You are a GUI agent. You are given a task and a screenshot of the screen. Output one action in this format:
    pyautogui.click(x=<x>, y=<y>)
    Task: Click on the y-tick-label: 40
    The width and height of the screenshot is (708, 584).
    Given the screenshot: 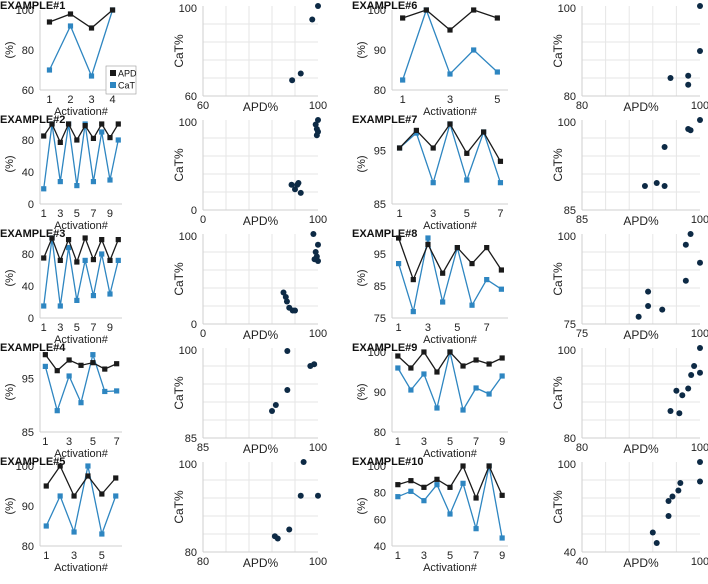 What is the action you would take?
    pyautogui.click(x=380, y=547)
    